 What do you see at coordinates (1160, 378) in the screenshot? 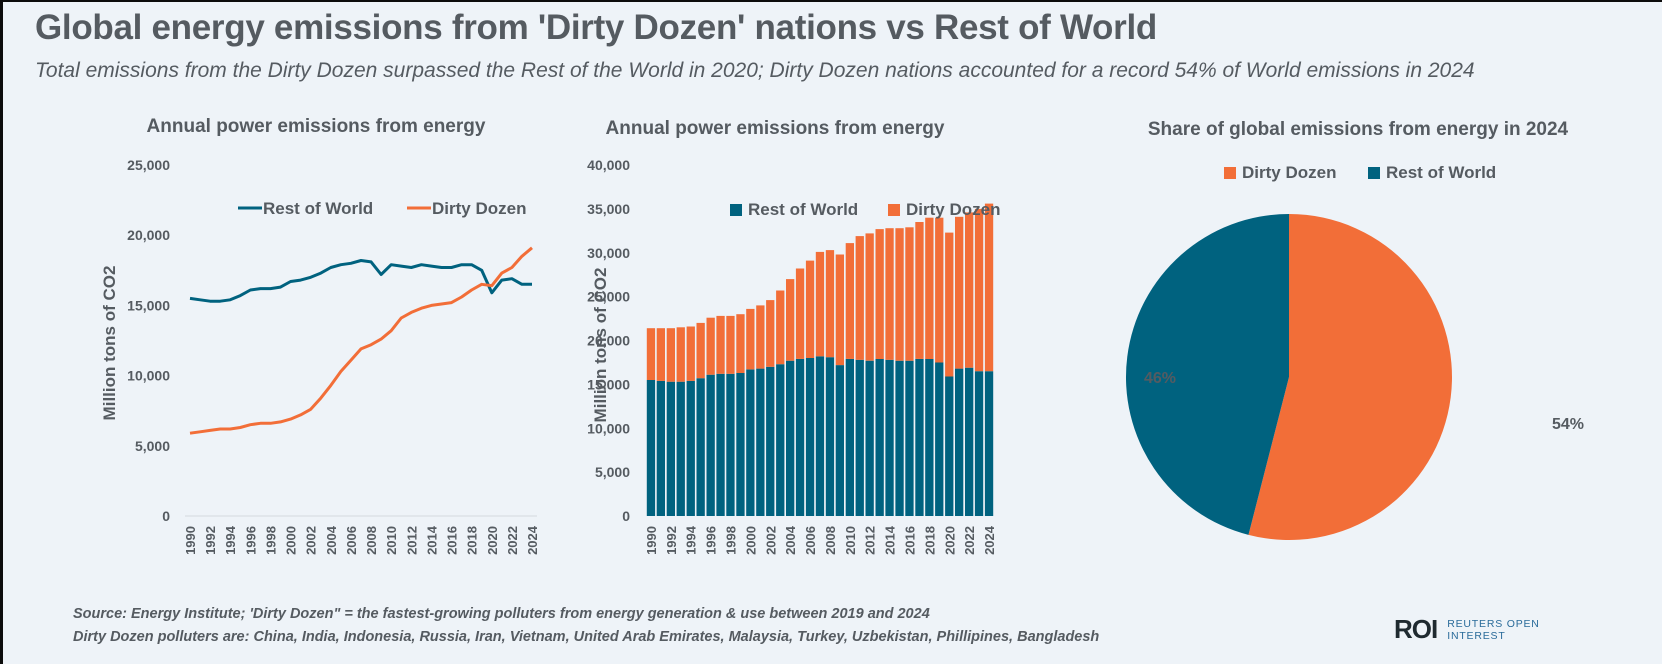
I see `pie-label-rest-of-world: 46%` at bounding box center [1160, 378].